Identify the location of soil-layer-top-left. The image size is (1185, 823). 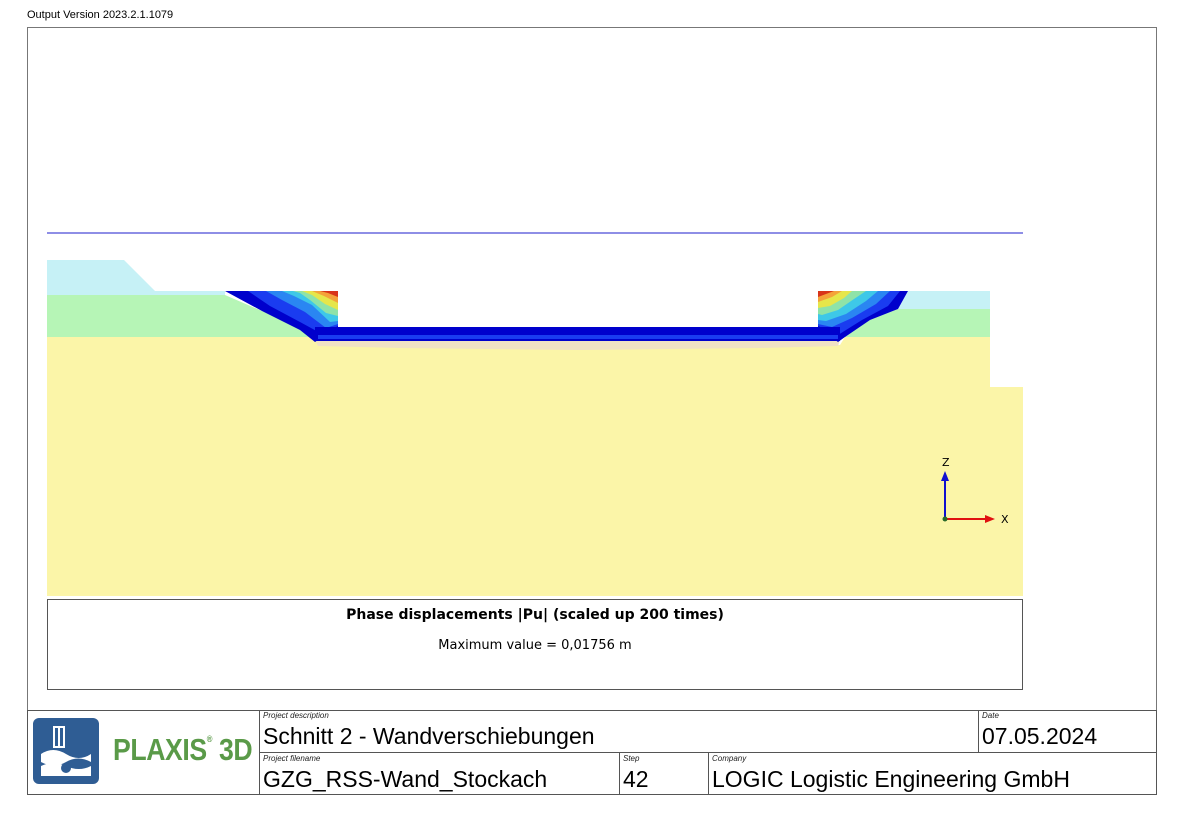
(136, 277).